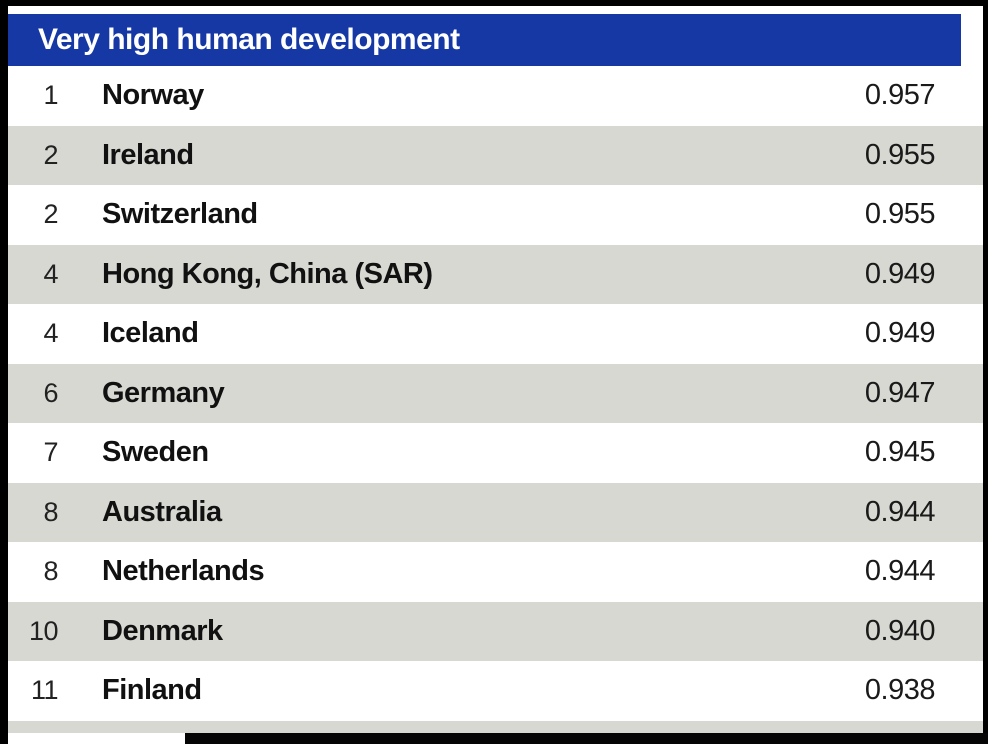 The width and height of the screenshot is (988, 744). Describe the element at coordinates (162, 630) in the screenshot. I see `country-cell: Denmark` at that location.